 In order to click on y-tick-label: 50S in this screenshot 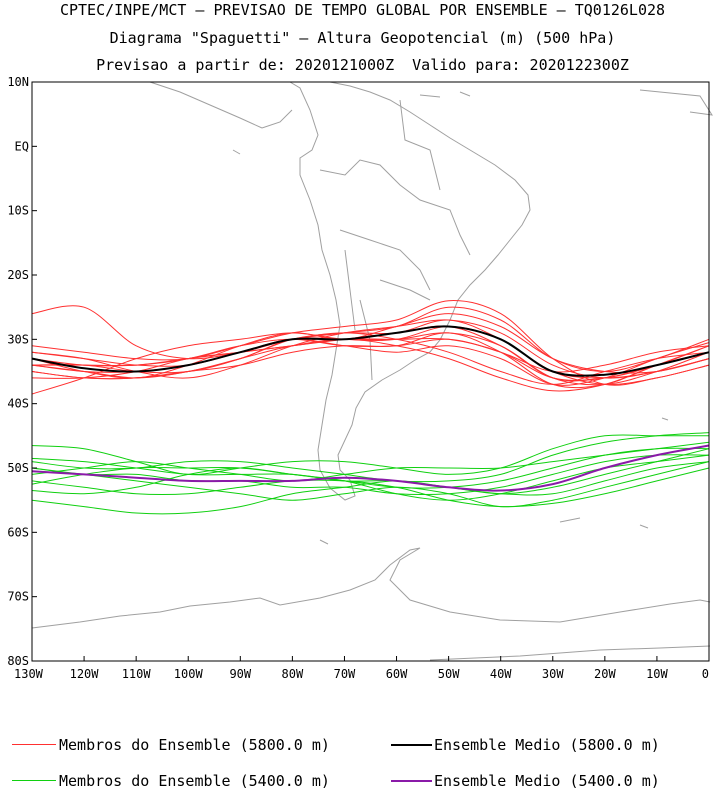, I will do `click(18, 468)`.